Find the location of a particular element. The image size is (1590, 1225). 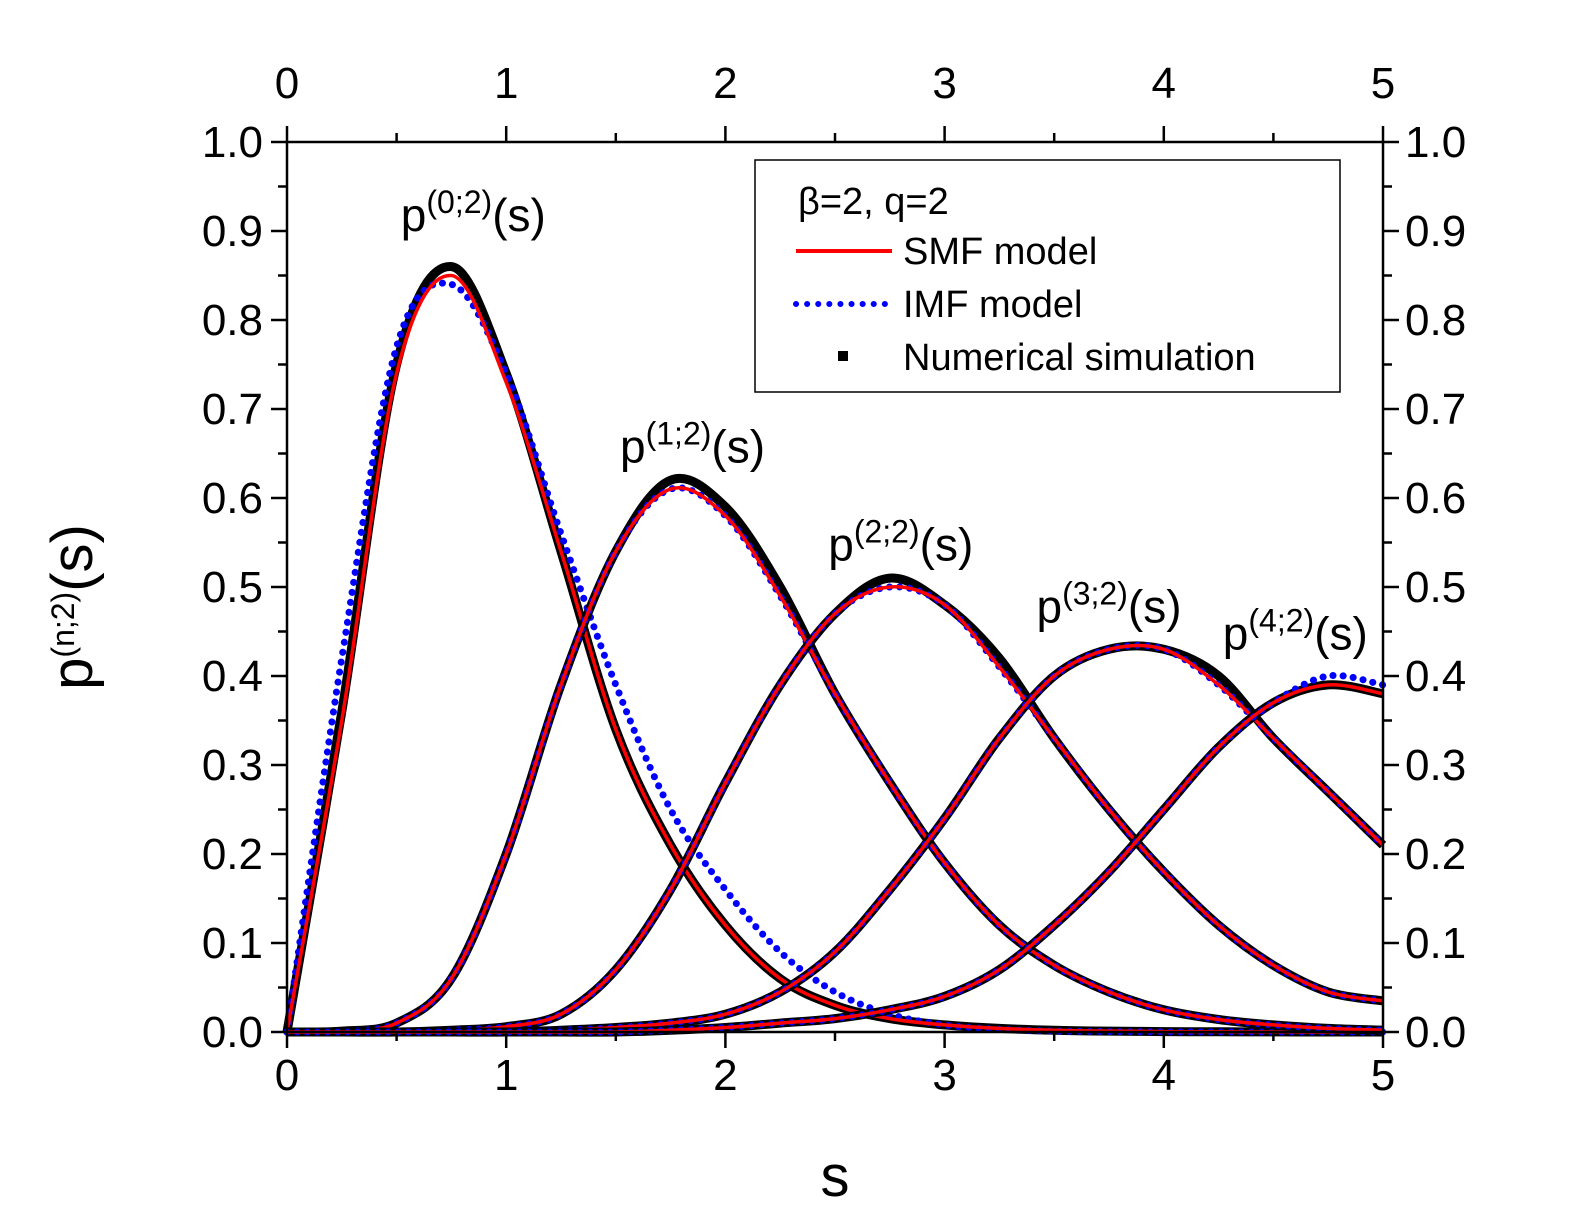

legend-sim-label: Numerical simulation is located at coordinates (1079, 358).